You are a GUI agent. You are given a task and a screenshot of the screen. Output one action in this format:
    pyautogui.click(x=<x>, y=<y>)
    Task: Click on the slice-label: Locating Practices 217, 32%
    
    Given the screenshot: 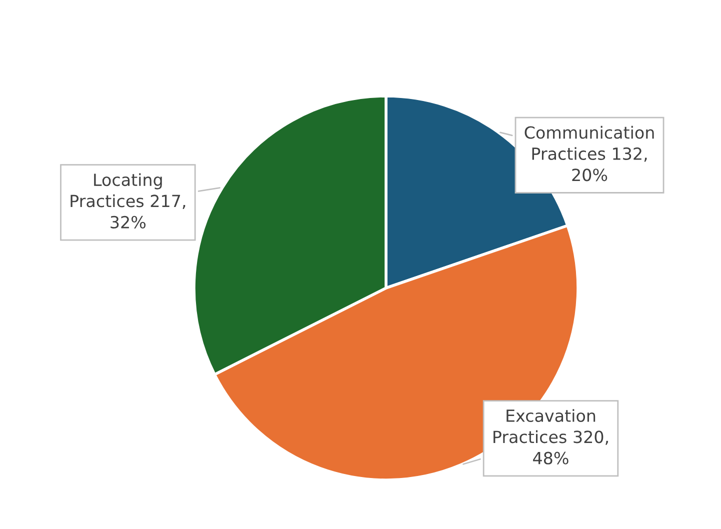 What is the action you would take?
    pyautogui.click(x=128, y=200)
    